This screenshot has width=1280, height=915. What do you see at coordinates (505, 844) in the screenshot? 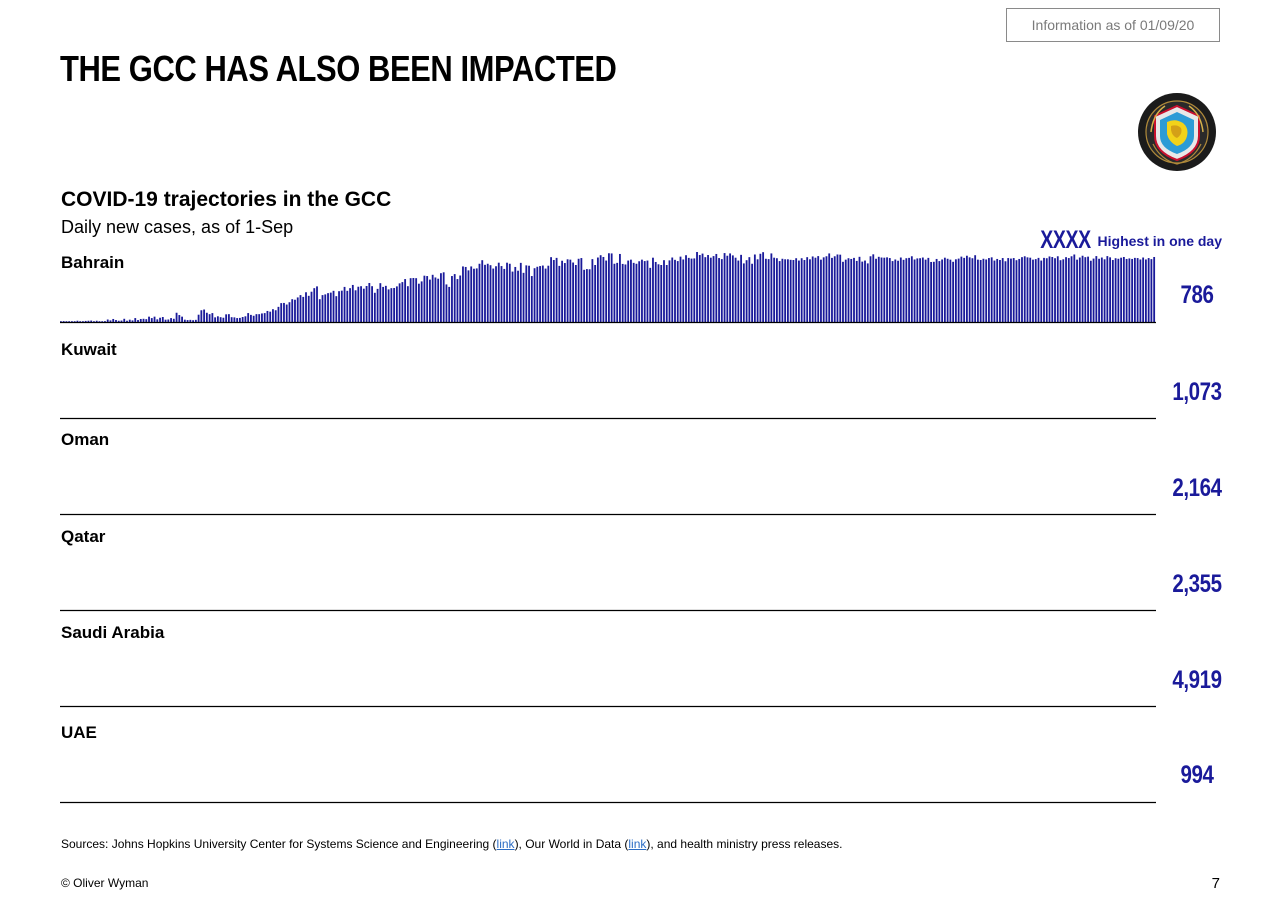
I see `source-link-jhu: link` at bounding box center [505, 844].